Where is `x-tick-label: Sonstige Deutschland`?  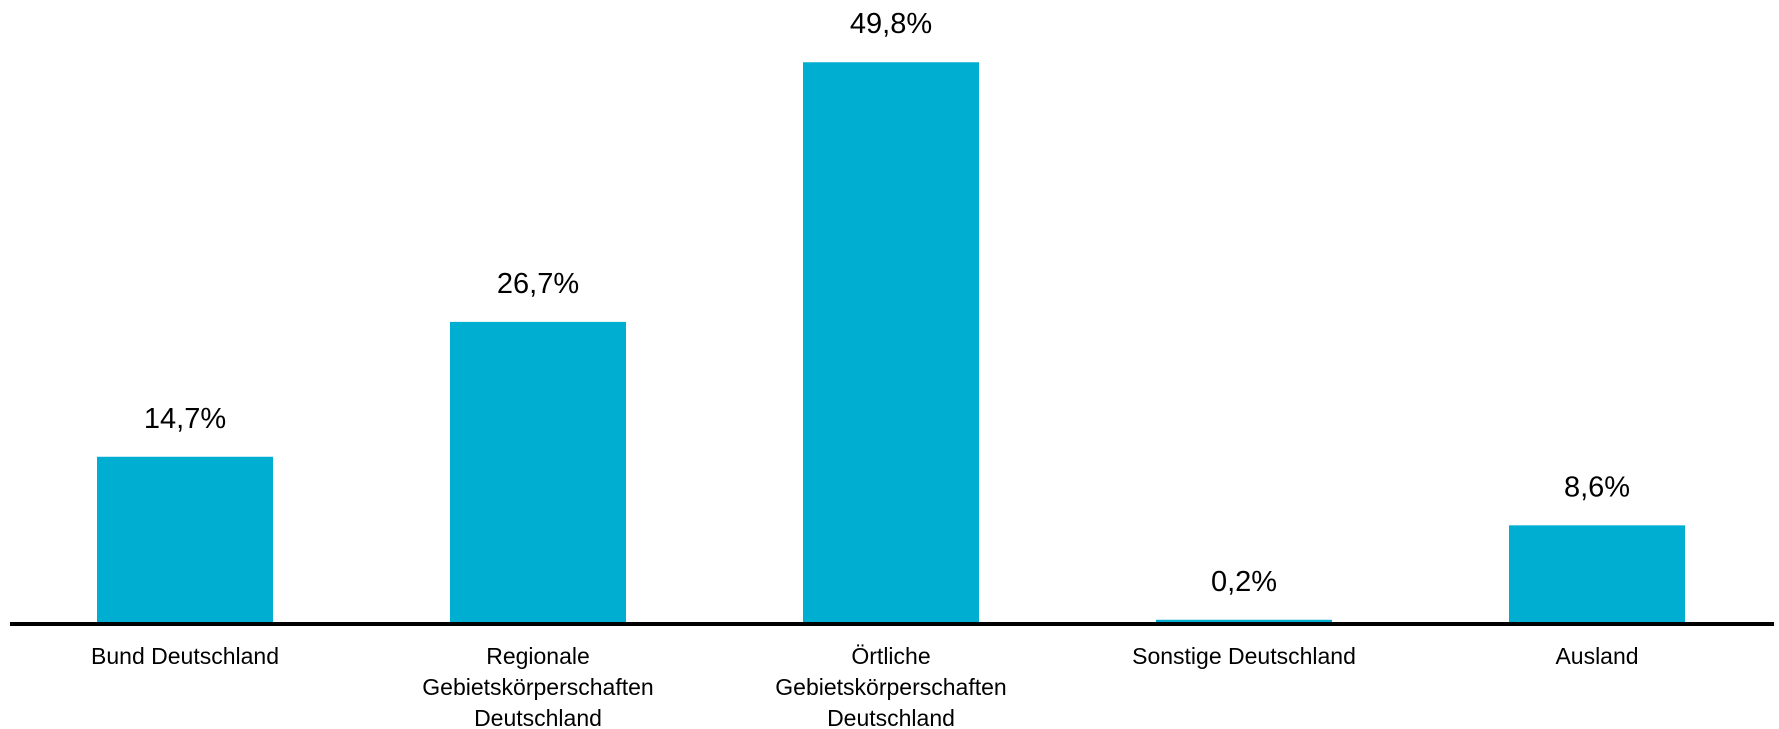
x-tick-label: Sonstige Deutschland is located at coordinates (1244, 656).